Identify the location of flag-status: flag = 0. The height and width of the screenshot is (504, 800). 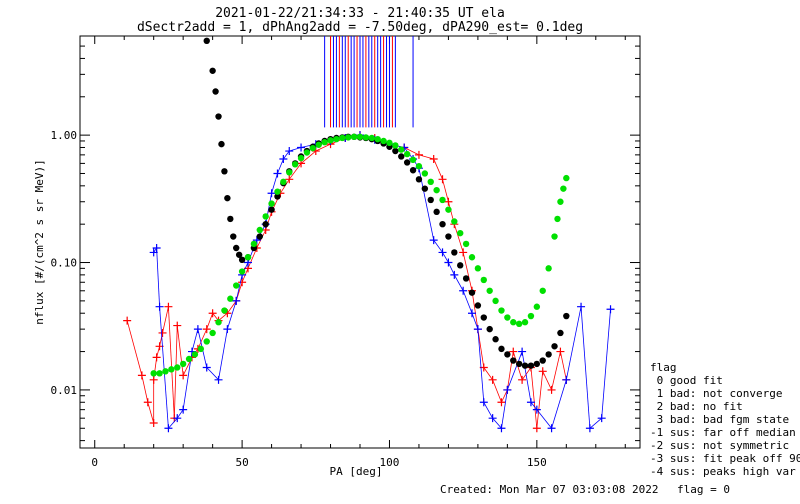
(703, 489).